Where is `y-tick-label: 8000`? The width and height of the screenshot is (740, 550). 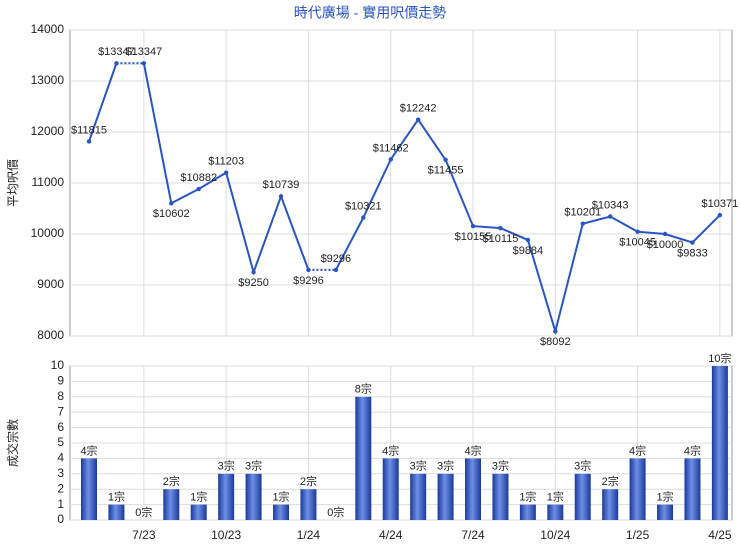
y-tick-label: 8000 is located at coordinates (50, 335).